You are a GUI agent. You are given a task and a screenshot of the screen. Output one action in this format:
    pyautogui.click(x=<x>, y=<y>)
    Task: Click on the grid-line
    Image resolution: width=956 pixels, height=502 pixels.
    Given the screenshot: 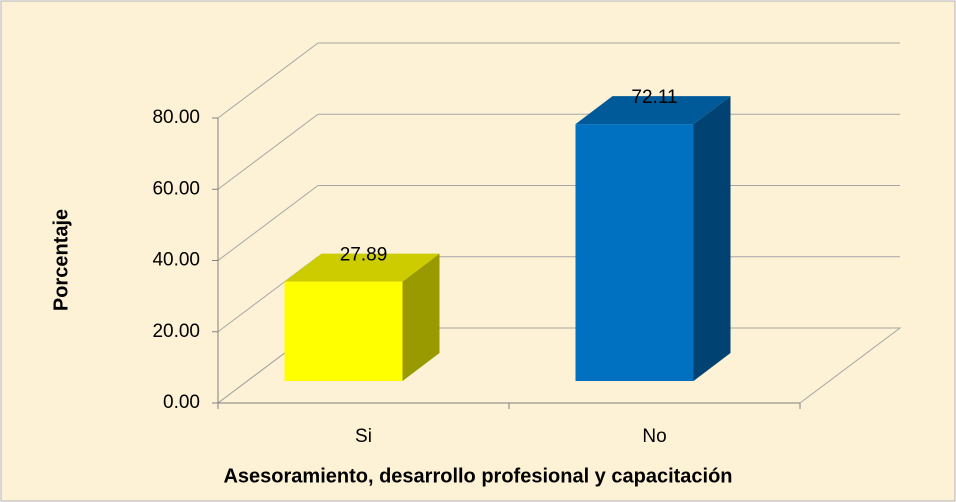 What is the action you would take?
    pyautogui.click(x=558, y=80)
    